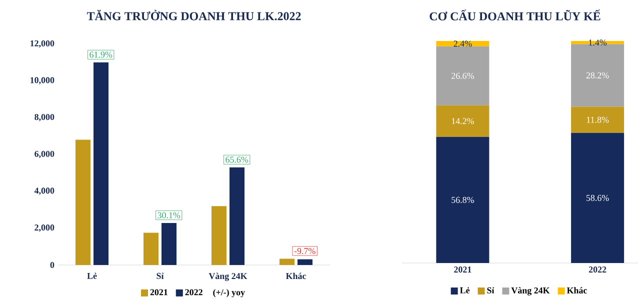 This screenshot has width=640, height=305. I want to click on annotation: 61.9%, so click(101, 55).